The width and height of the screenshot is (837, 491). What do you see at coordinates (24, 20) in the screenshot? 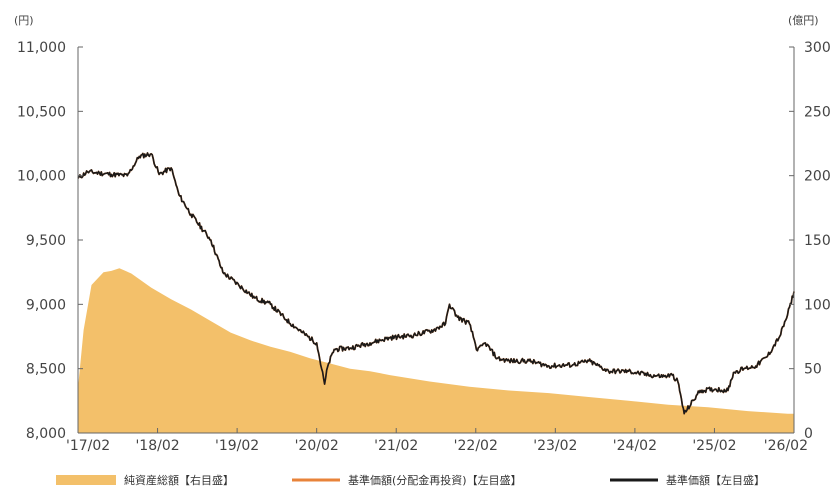
I see `left-axis-unit: (円)` at bounding box center [24, 20].